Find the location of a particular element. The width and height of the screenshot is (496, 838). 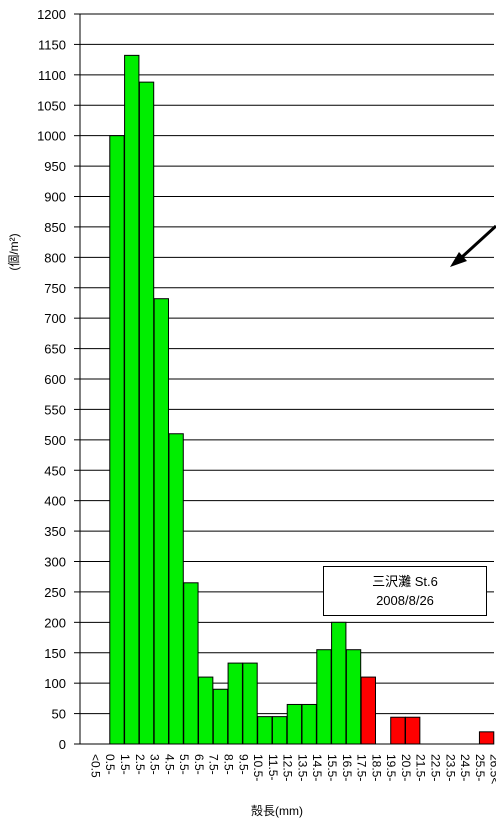

x-tick-label: <0.5 is located at coordinates (95, 766).